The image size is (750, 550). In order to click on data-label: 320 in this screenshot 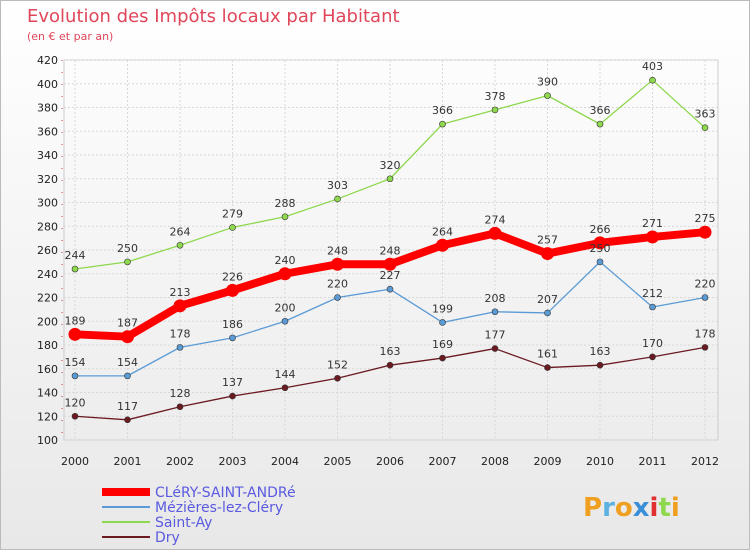, I will do `click(390, 165)`.